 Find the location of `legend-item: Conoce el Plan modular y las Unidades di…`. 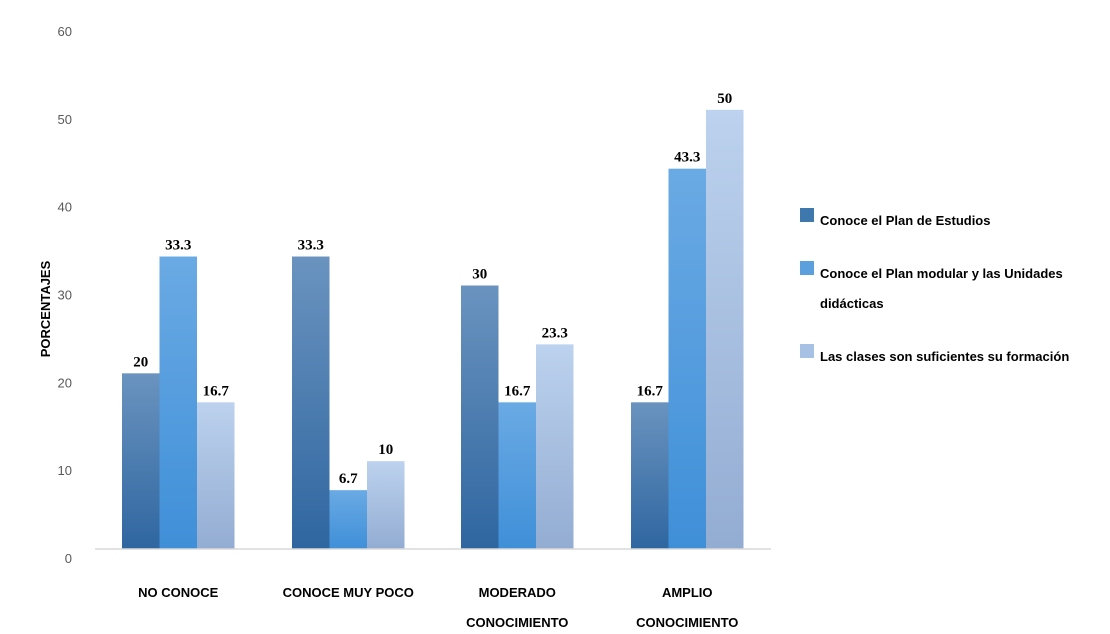

legend-item: Conoce el Plan modular y las Unidades di… is located at coordinates (952, 289).